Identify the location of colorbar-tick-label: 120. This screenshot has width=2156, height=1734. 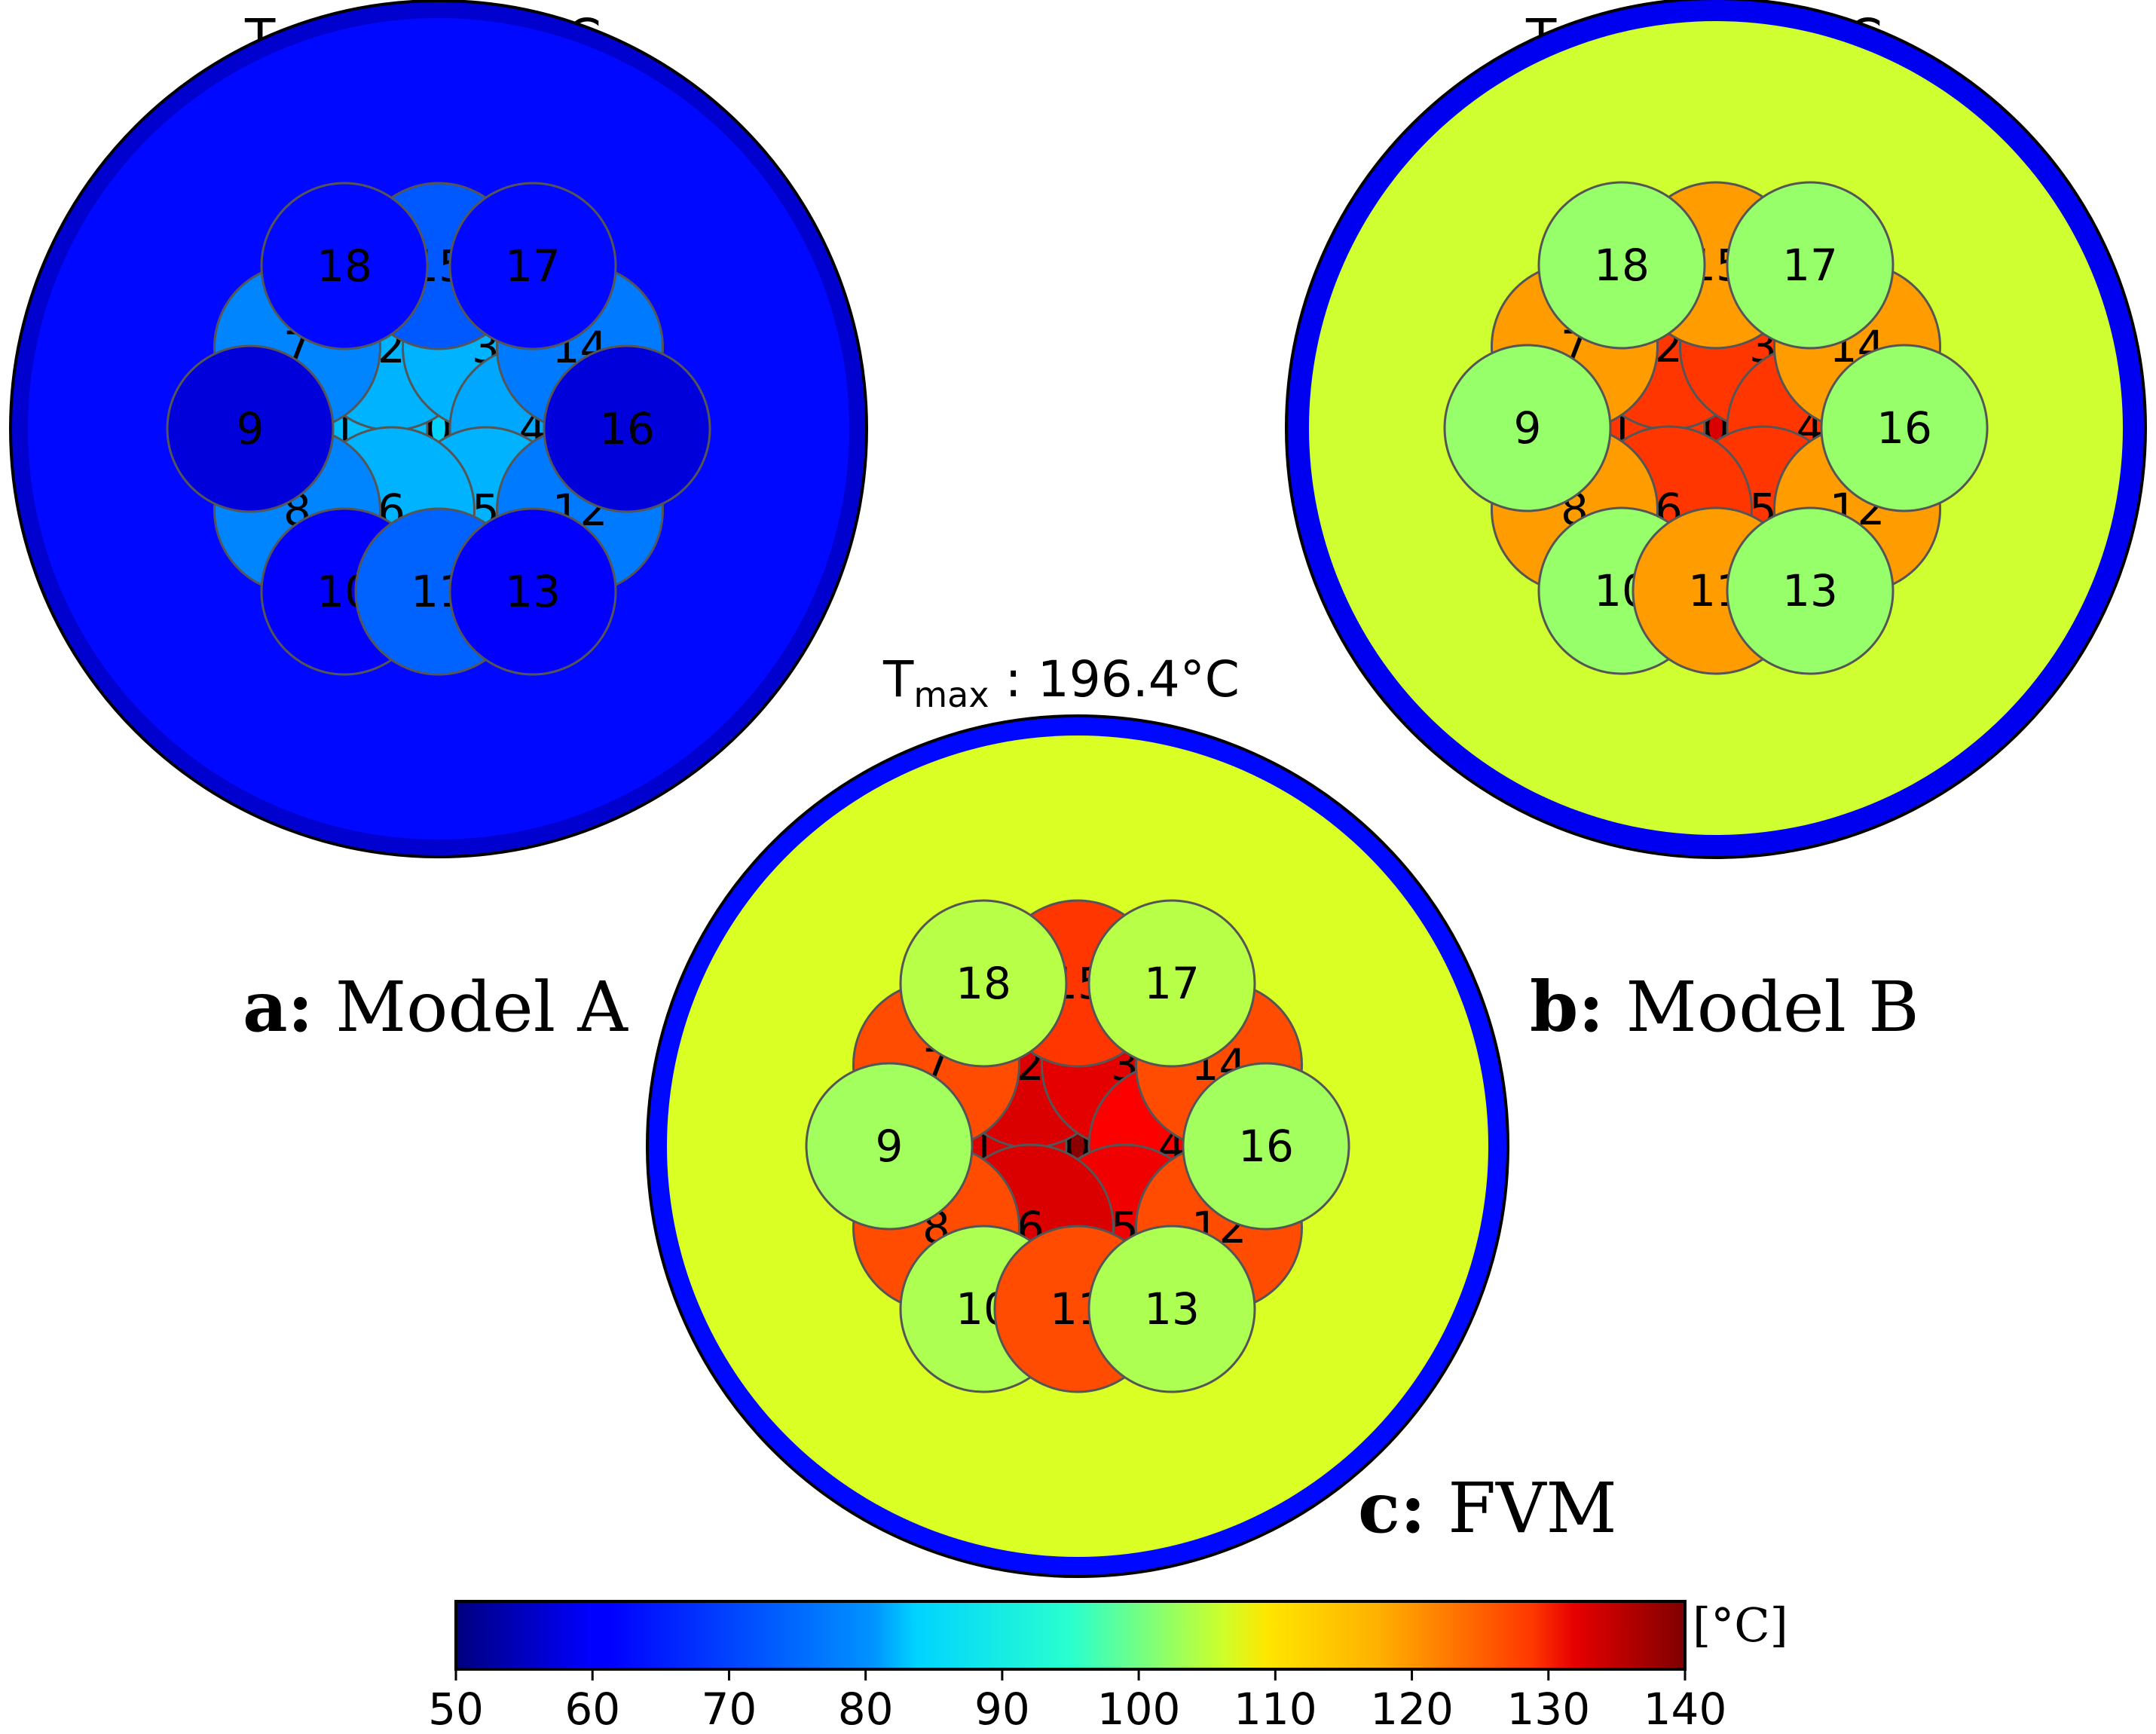
(1412, 1709).